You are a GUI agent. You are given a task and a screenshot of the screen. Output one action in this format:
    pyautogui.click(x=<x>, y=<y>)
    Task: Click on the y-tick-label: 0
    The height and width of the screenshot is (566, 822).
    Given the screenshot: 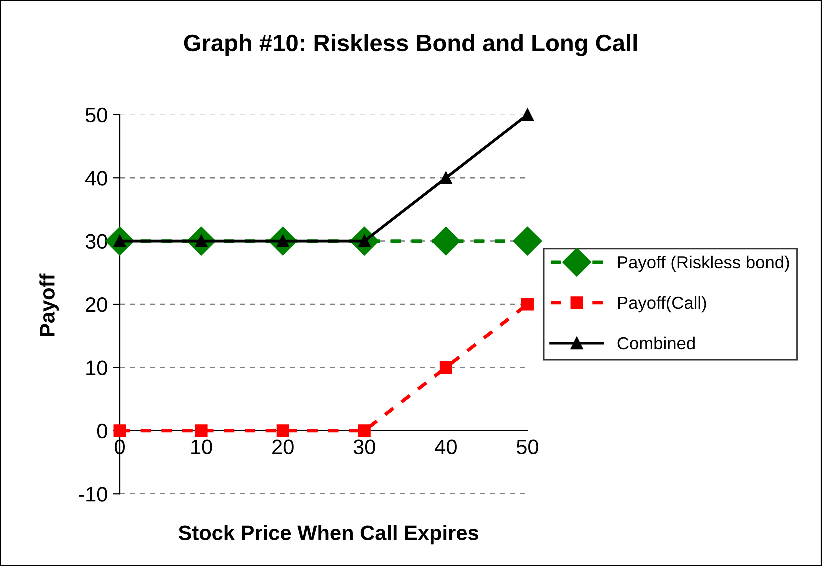 What is the action you would take?
    pyautogui.click(x=102, y=431)
    